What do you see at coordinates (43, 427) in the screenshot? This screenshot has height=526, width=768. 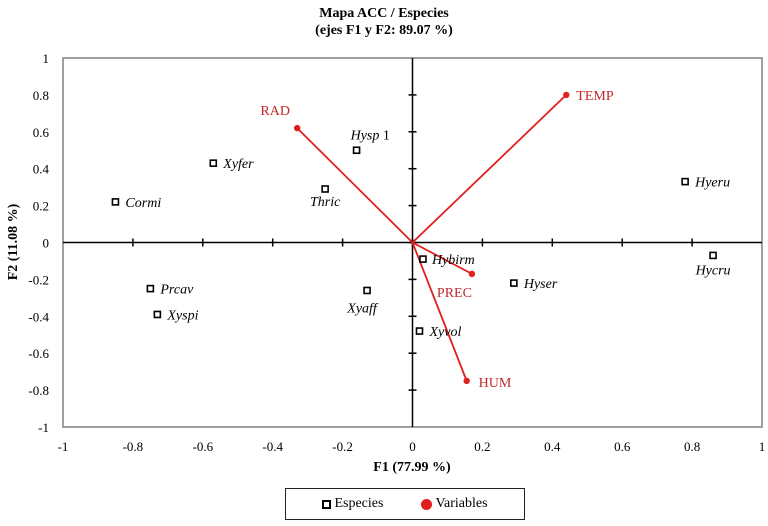 I see `y-tick-label: -1` at bounding box center [43, 427].